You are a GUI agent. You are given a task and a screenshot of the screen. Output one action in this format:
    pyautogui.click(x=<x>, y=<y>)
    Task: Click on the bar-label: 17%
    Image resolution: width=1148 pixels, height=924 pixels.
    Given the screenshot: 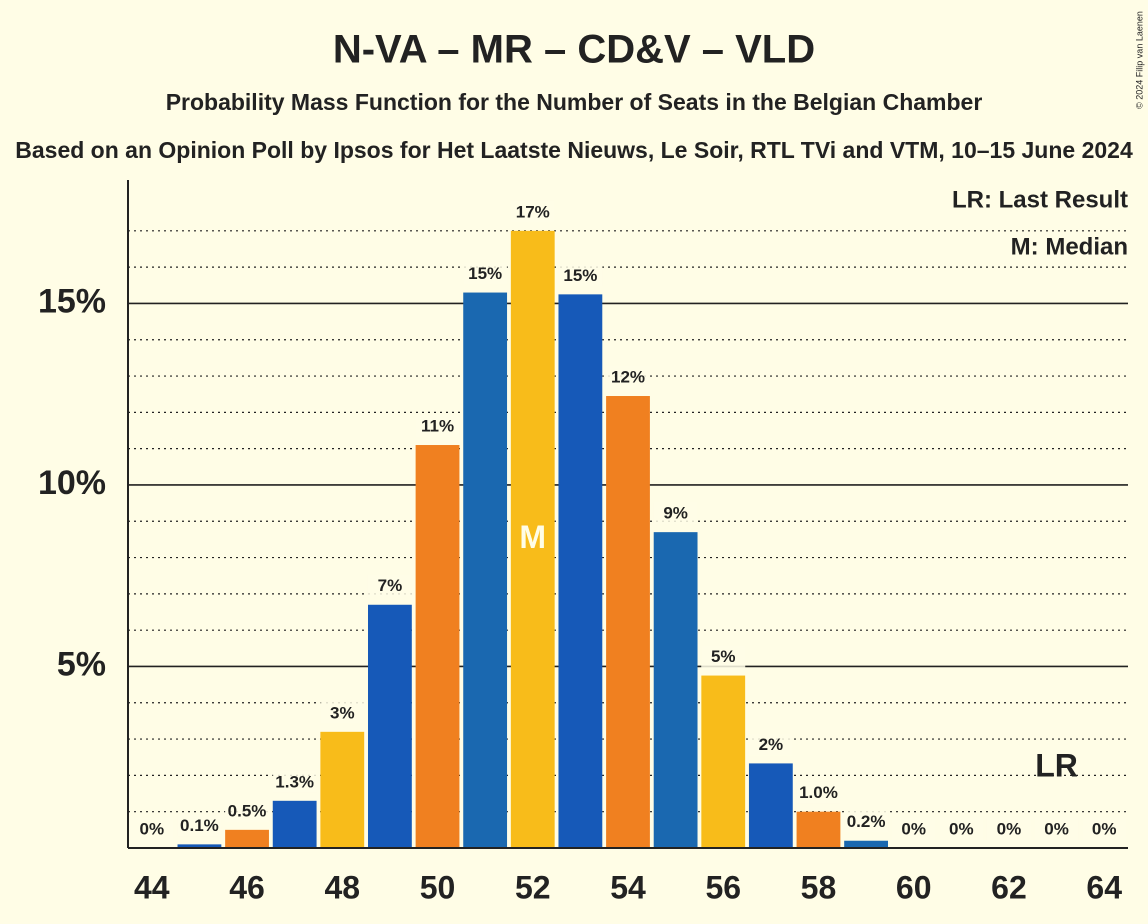 What is the action you would take?
    pyautogui.click(x=533, y=211)
    